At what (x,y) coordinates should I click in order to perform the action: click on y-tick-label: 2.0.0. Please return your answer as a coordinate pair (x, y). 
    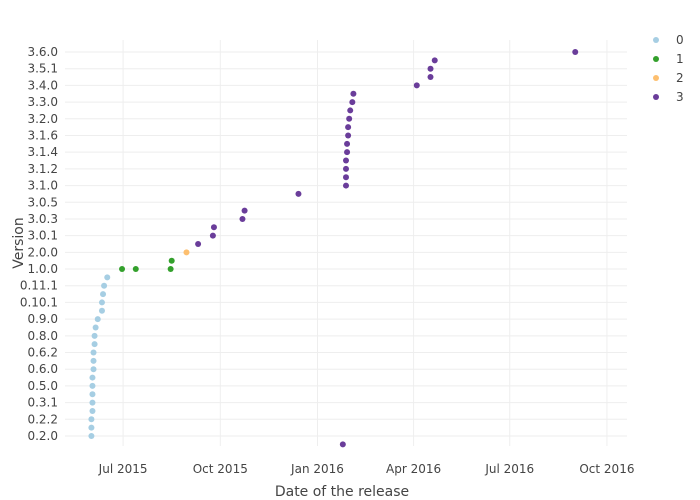
    Looking at the image, I should click on (42, 252).